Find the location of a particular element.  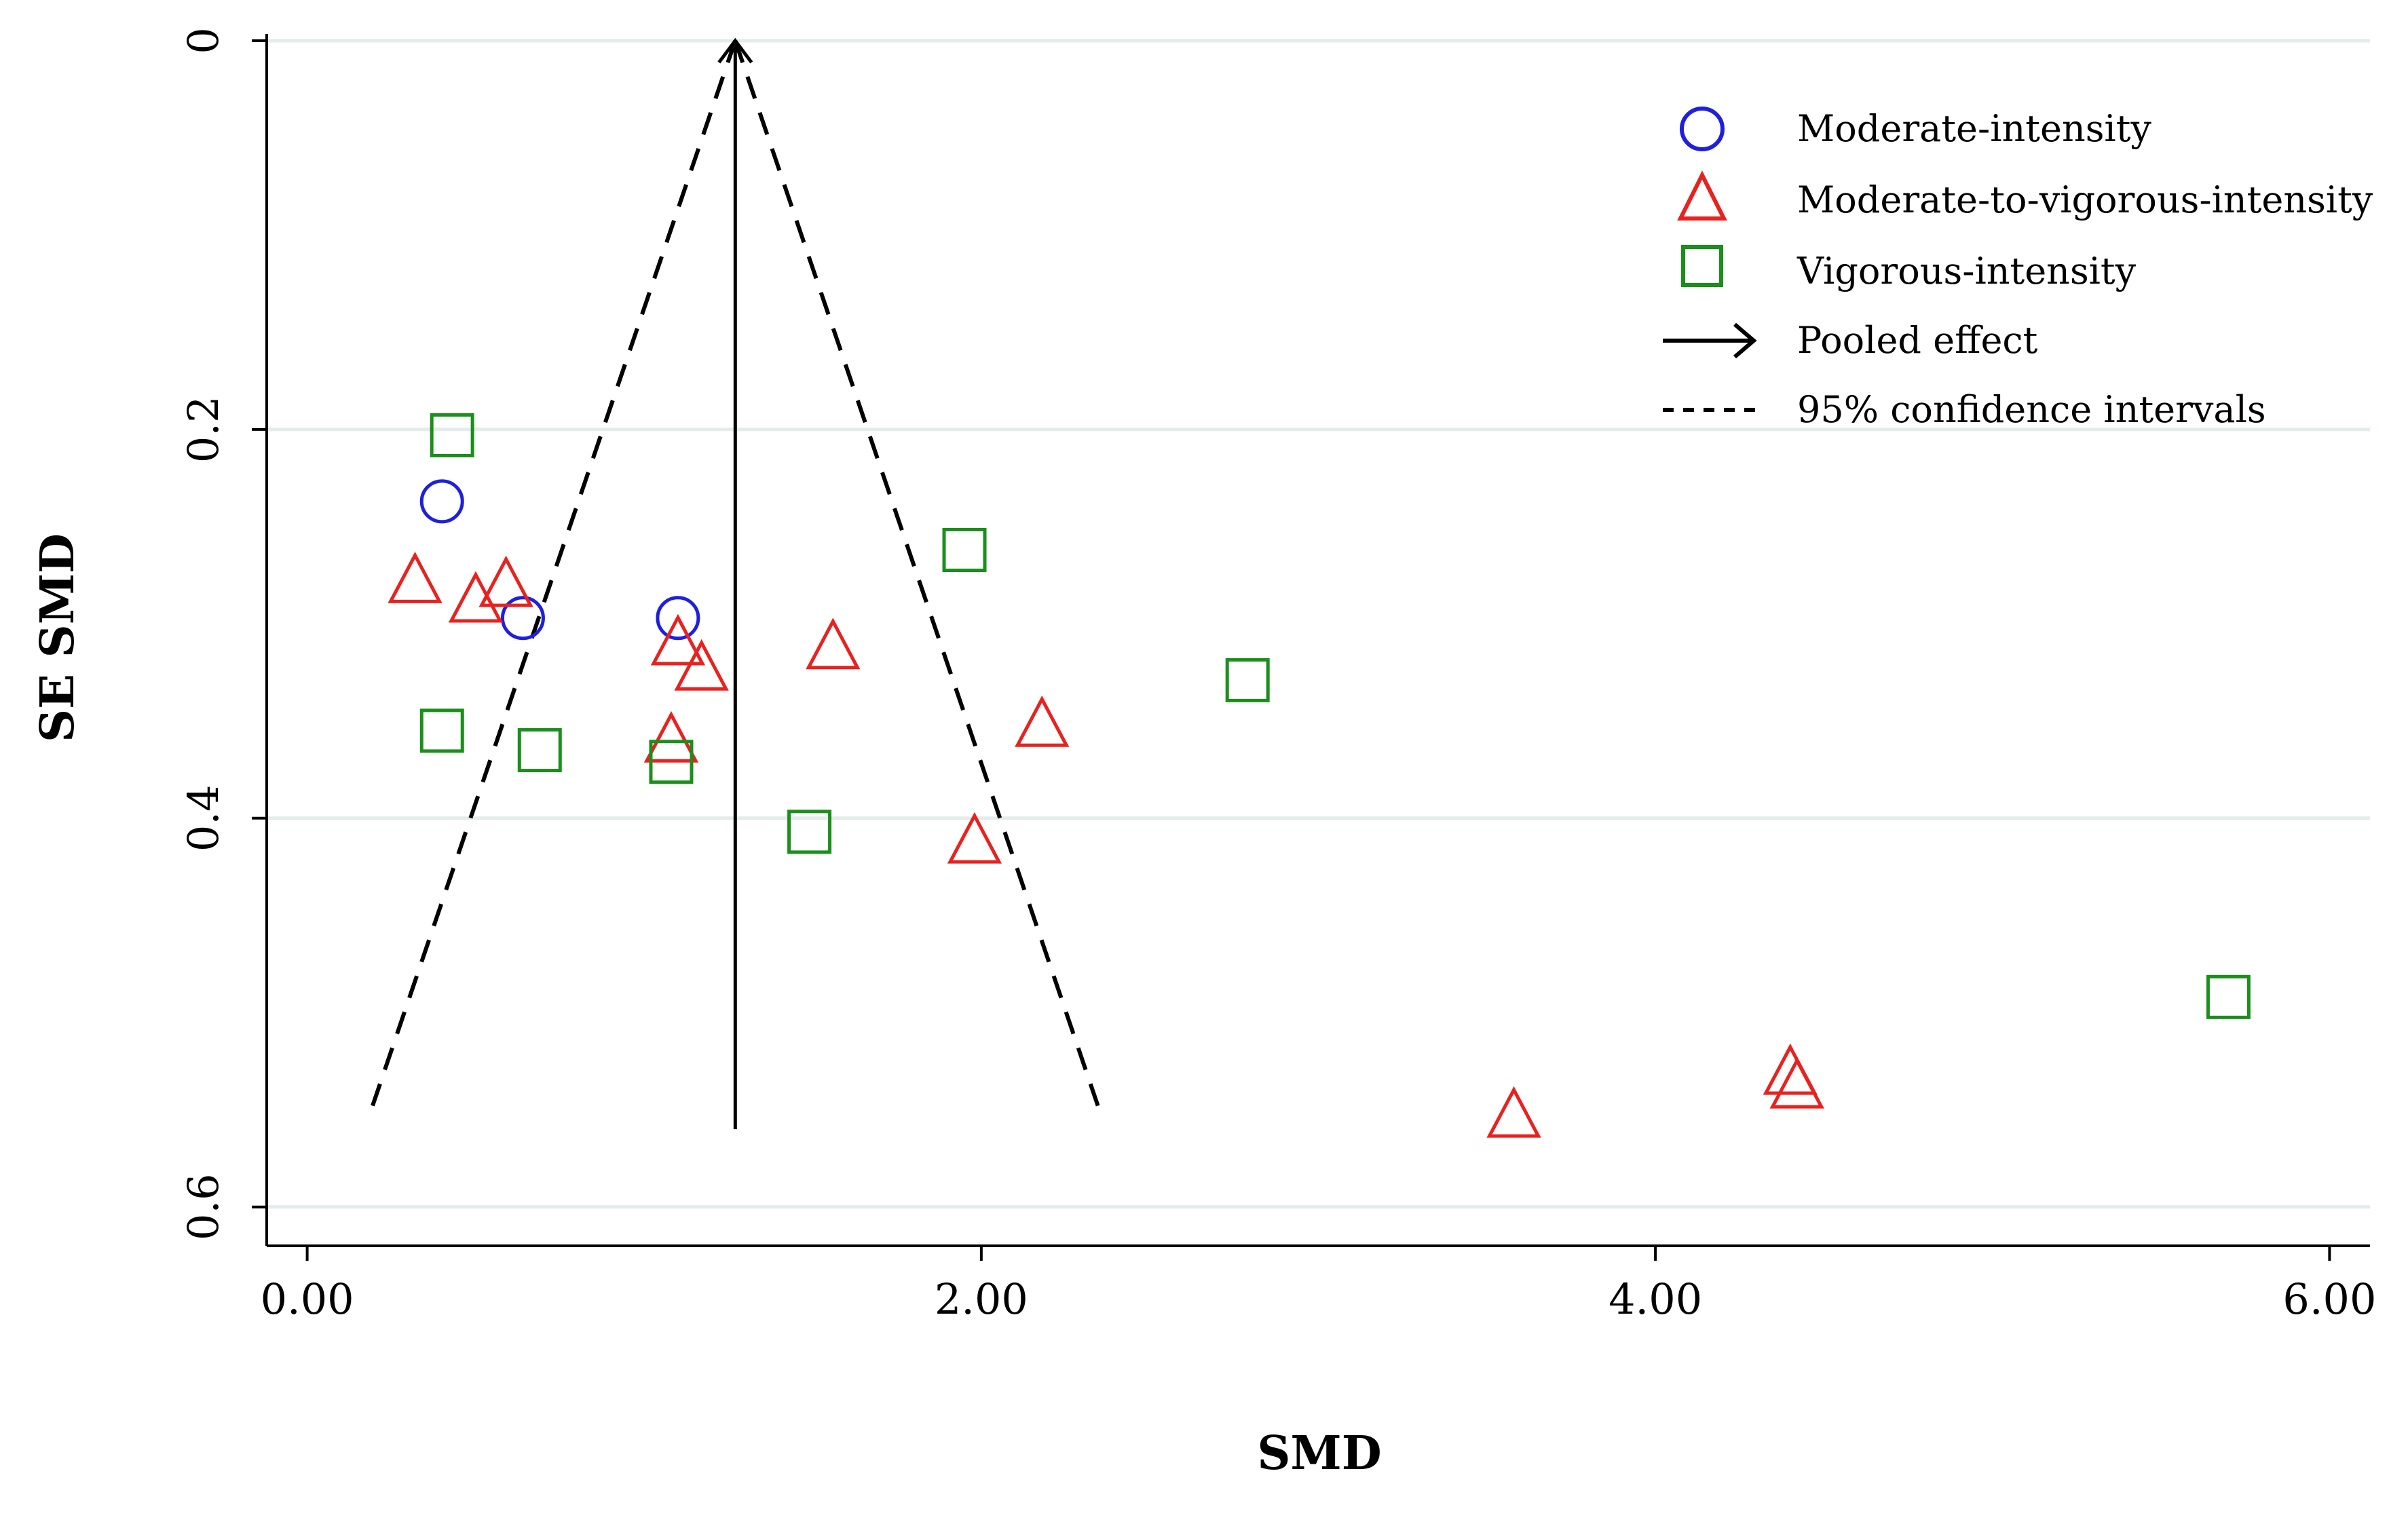

legend-label-moderate: Moderate-intensity is located at coordinates (1974, 128).